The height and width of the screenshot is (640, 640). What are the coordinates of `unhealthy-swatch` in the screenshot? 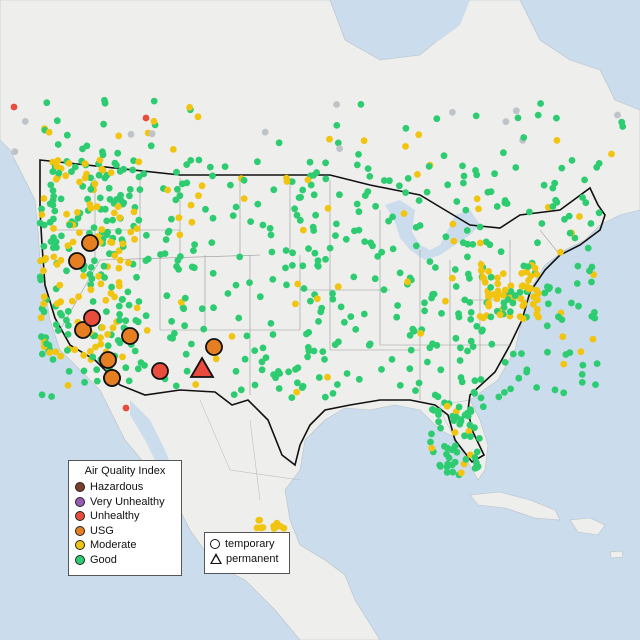 It's located at (80, 516).